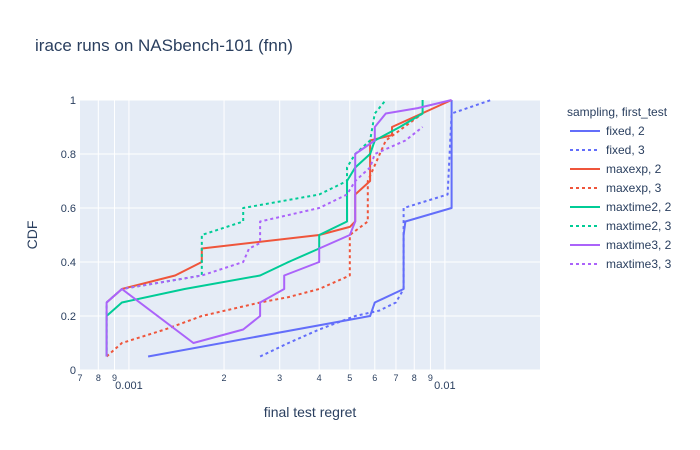  What do you see at coordinates (98, 378) in the screenshot?
I see `x-minor-tick-label-1: 8` at bounding box center [98, 378].